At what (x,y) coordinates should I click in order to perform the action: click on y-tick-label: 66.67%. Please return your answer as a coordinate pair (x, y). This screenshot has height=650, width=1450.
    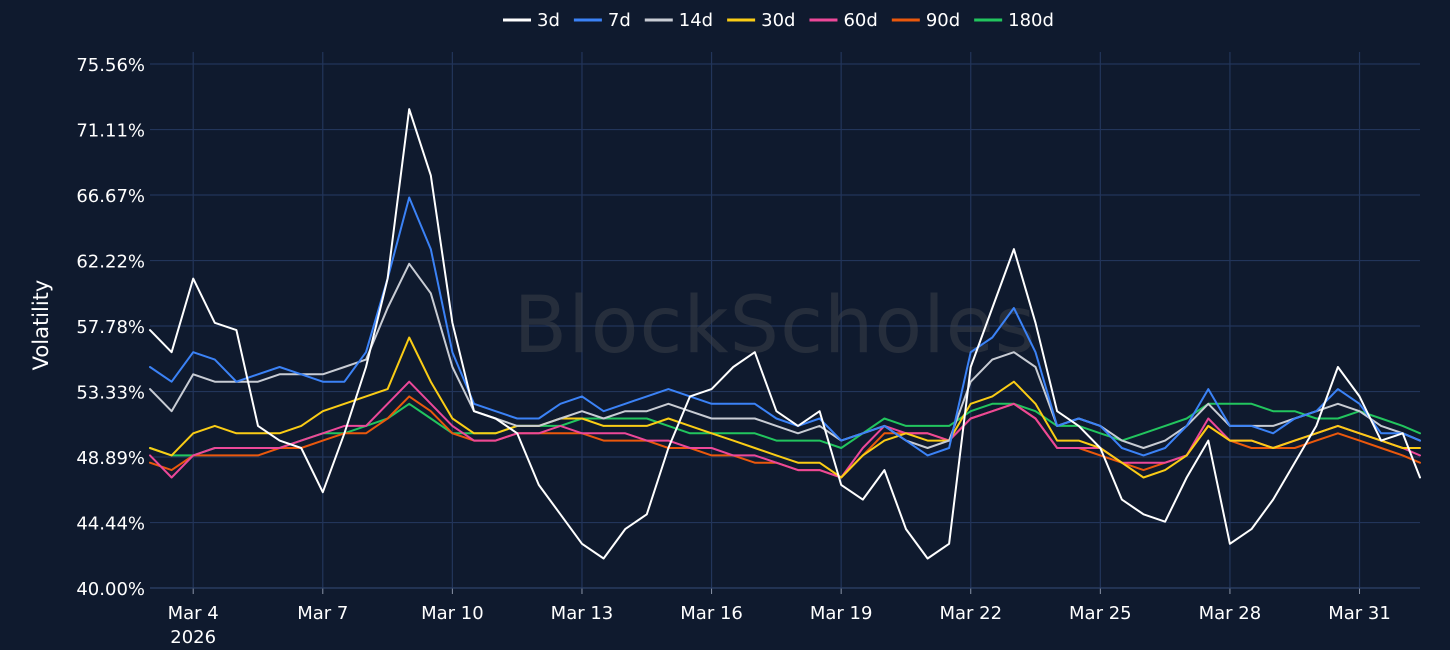
    Looking at the image, I should click on (110, 196).